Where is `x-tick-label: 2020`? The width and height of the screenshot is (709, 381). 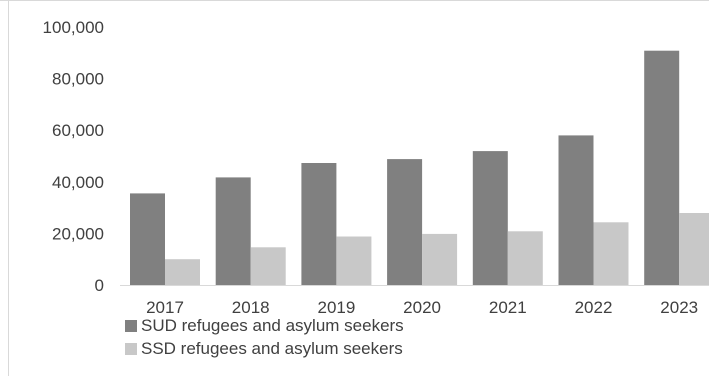 x-tick-label: 2020 is located at coordinates (422, 307).